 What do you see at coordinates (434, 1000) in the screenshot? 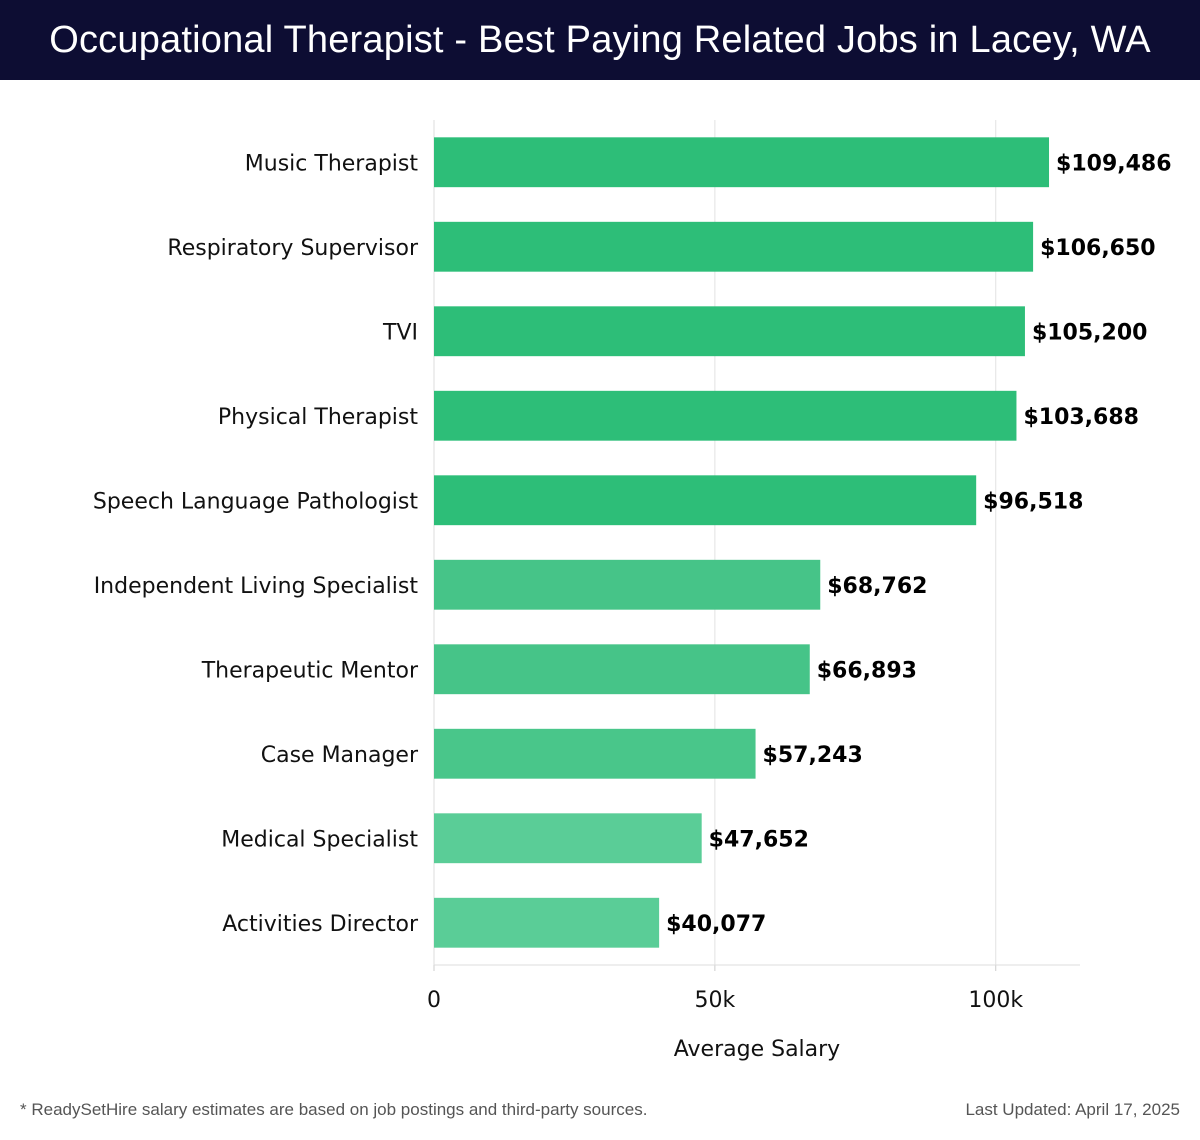
I see `x-tick-label: 0` at bounding box center [434, 1000].